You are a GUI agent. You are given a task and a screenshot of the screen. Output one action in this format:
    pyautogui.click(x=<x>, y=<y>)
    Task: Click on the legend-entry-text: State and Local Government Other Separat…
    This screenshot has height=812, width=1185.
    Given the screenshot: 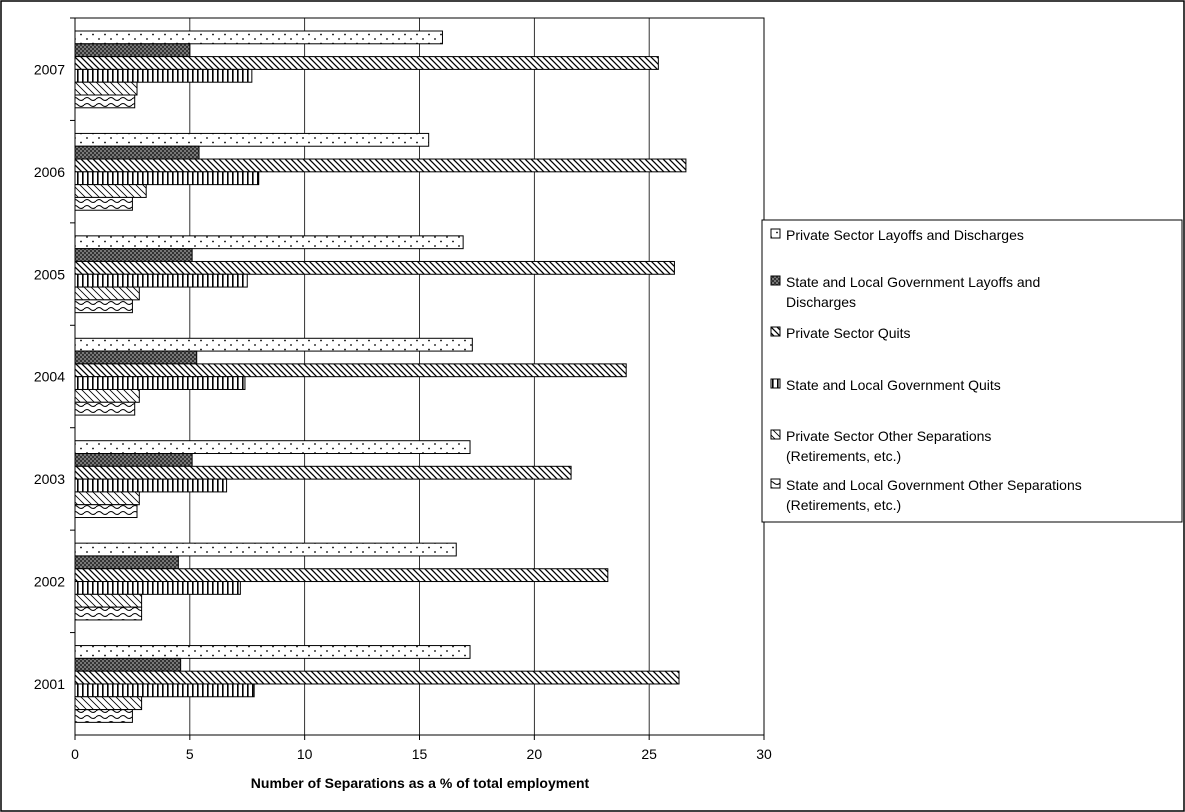 What is the action you would take?
    pyautogui.click(x=934, y=485)
    